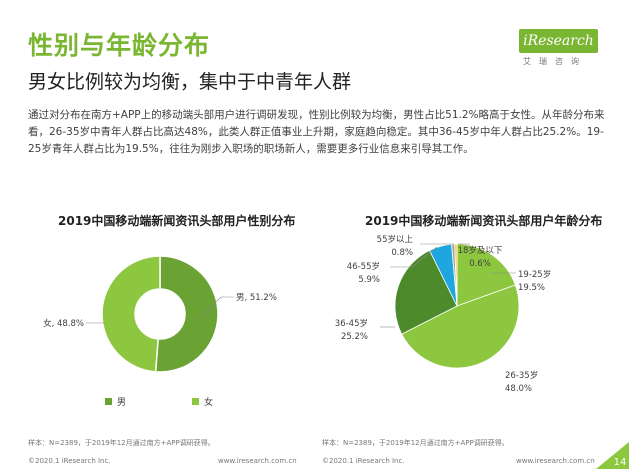 This screenshot has width=629, height=469. What do you see at coordinates (518, 389) in the screenshot?
I see `age-slice-26-35-value: 48.0%` at bounding box center [518, 389].